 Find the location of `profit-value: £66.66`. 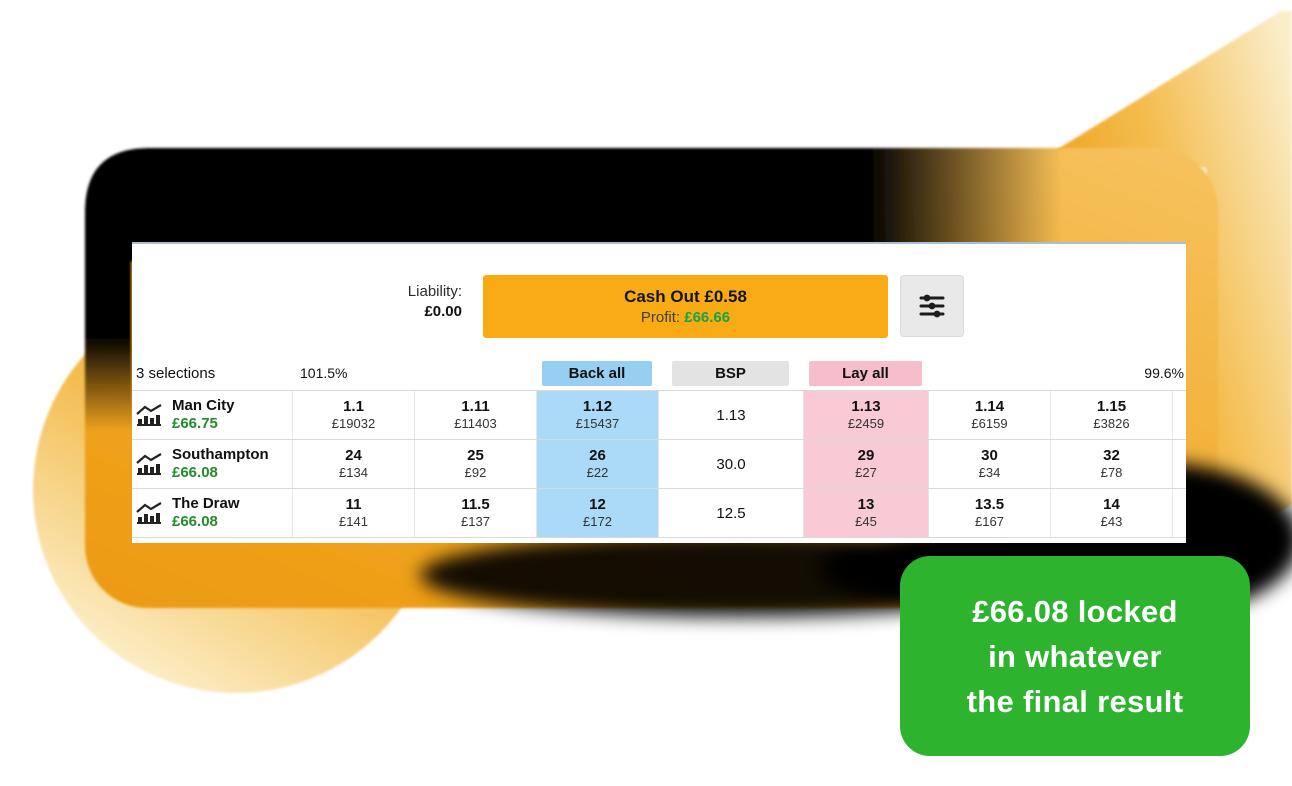

profit-value: £66.66 is located at coordinates (707, 317).